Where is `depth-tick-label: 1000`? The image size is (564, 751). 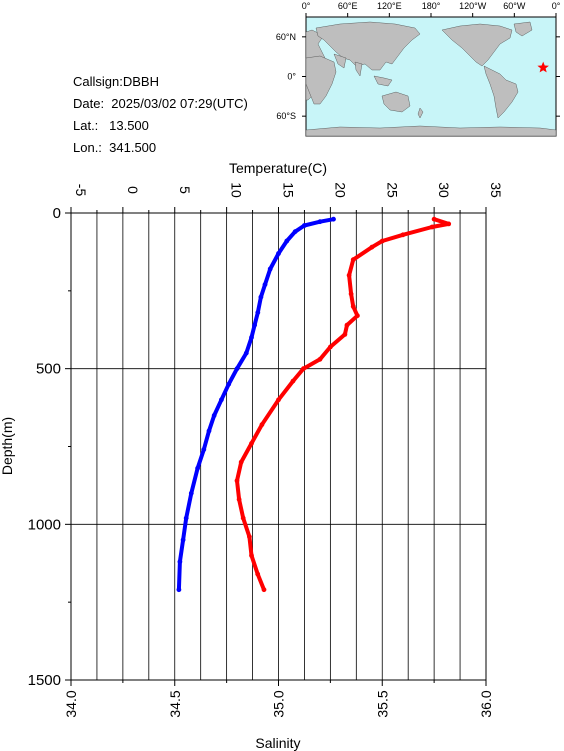 depth-tick-label: 1000 is located at coordinates (44, 524).